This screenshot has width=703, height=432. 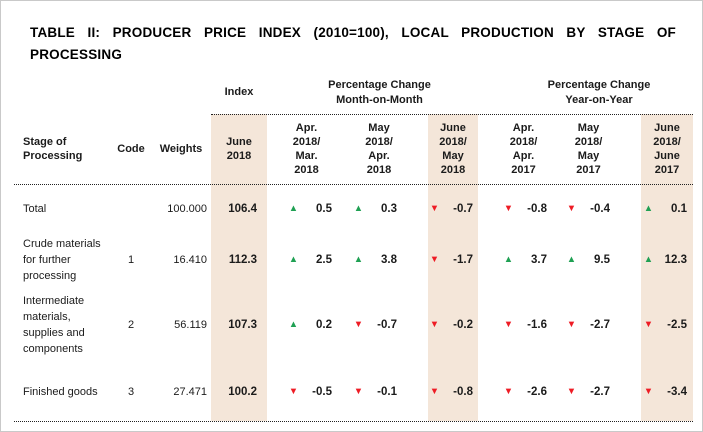 I want to click on code-cell, so click(x=131, y=208).